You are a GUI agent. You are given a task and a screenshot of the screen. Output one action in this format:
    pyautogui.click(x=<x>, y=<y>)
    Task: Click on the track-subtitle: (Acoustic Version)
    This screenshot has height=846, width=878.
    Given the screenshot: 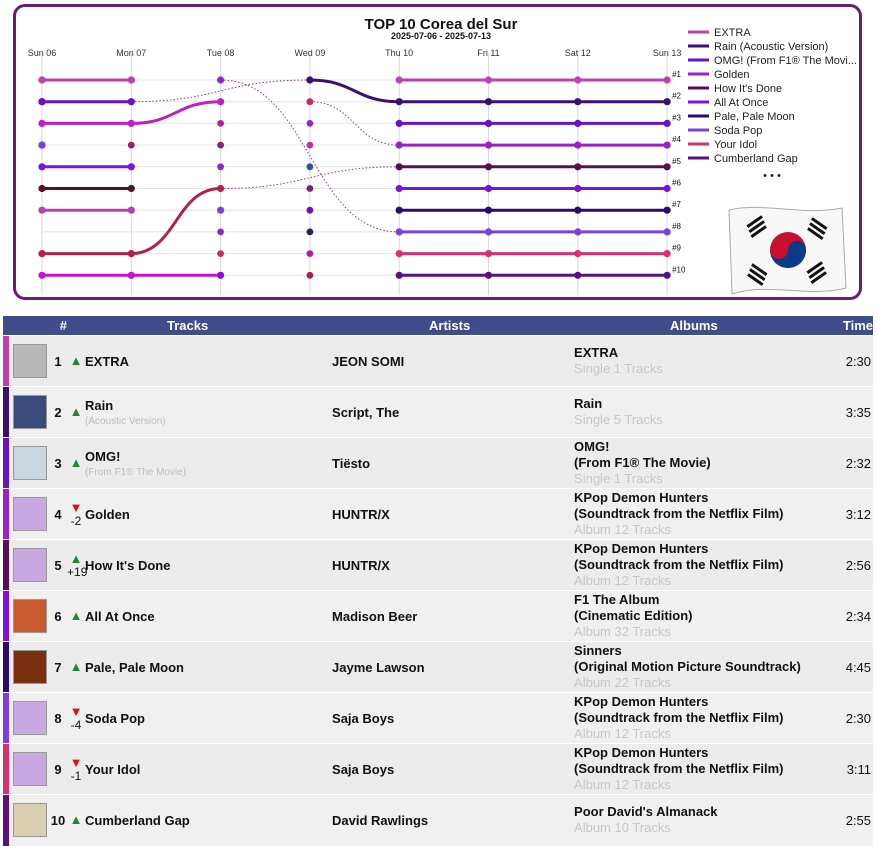 What is the action you would take?
    pyautogui.click(x=125, y=421)
    